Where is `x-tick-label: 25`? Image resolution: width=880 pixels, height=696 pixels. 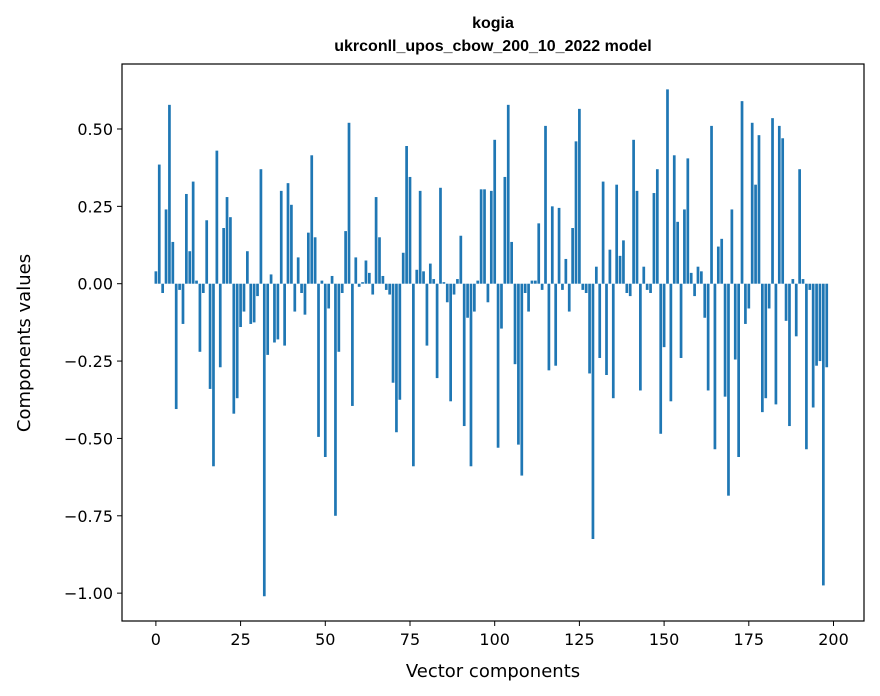
x-tick-label: 25 is located at coordinates (240, 639).